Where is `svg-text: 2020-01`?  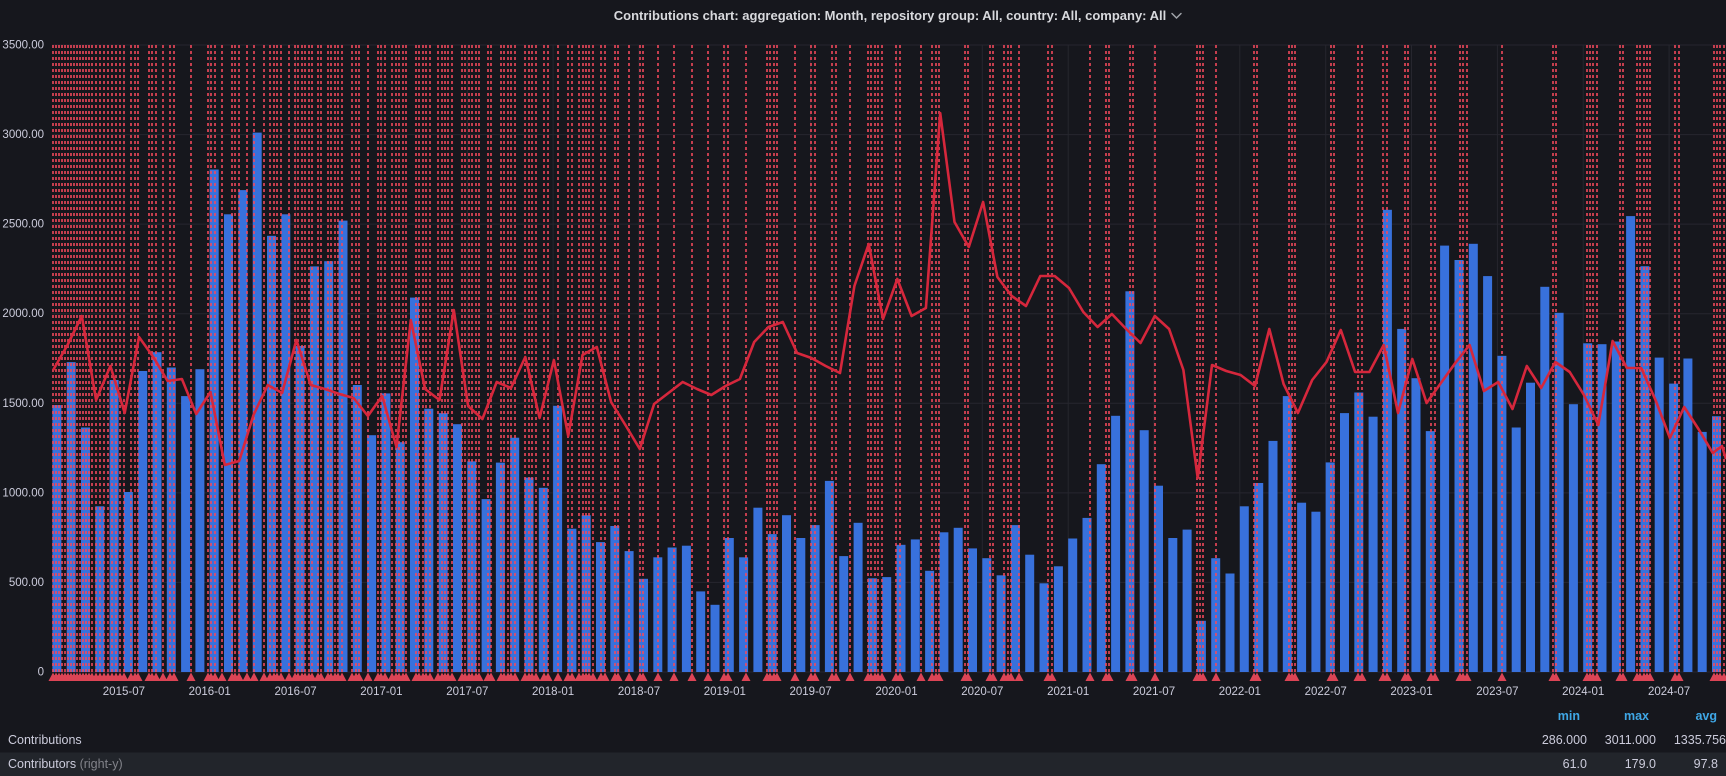
svg-text: 2020-01 is located at coordinates (896, 692).